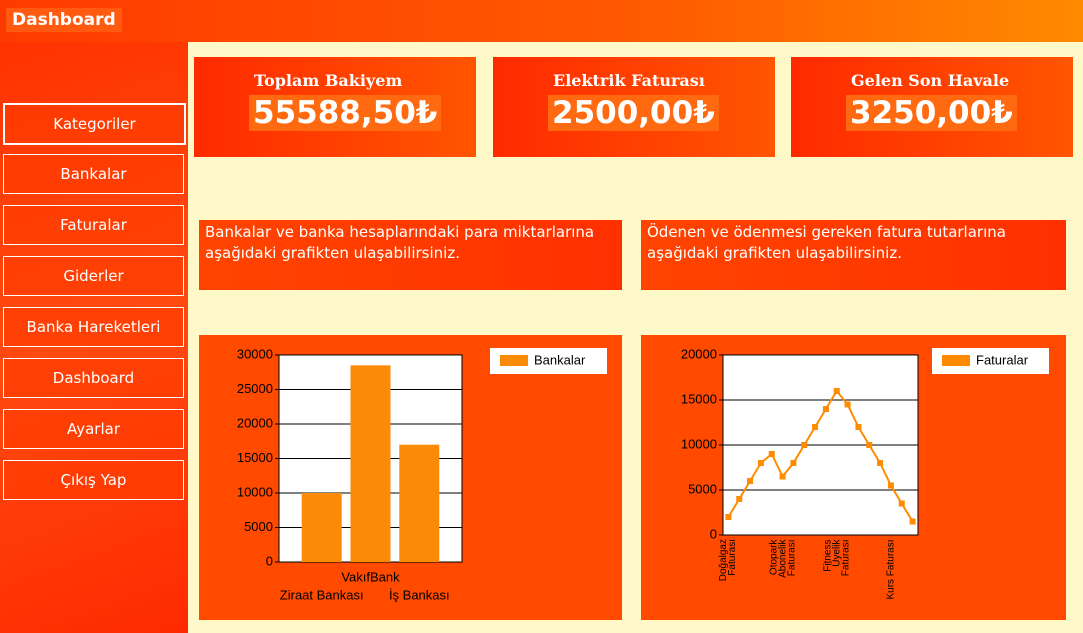 The image size is (1083, 633). I want to click on card-value: 2500,00₺, so click(633, 113).